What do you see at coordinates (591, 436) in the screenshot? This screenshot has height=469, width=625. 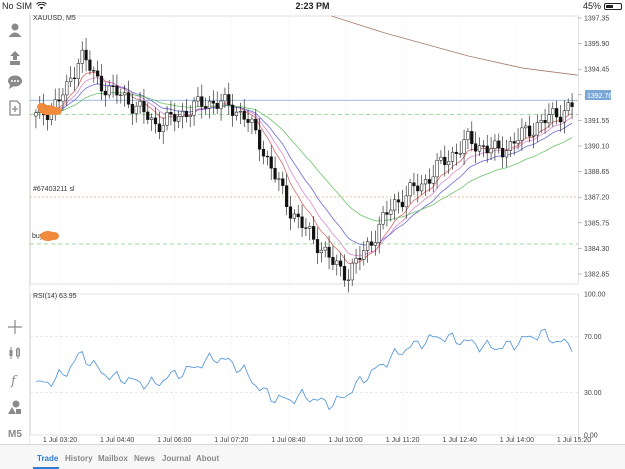 I see `rsi-tick-label: 0.00` at bounding box center [591, 436].